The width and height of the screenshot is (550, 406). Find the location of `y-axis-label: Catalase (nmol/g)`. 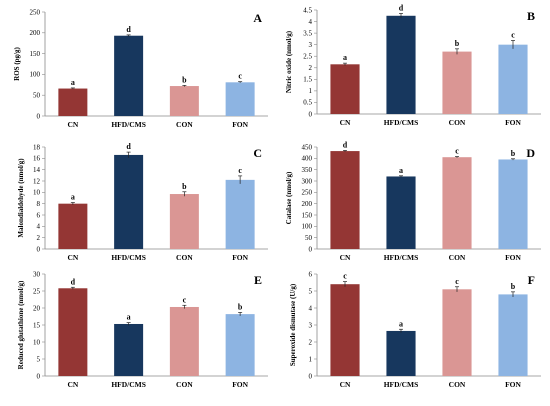

y-axis-label: Catalase (nmol/g) is located at coordinates (289, 197).